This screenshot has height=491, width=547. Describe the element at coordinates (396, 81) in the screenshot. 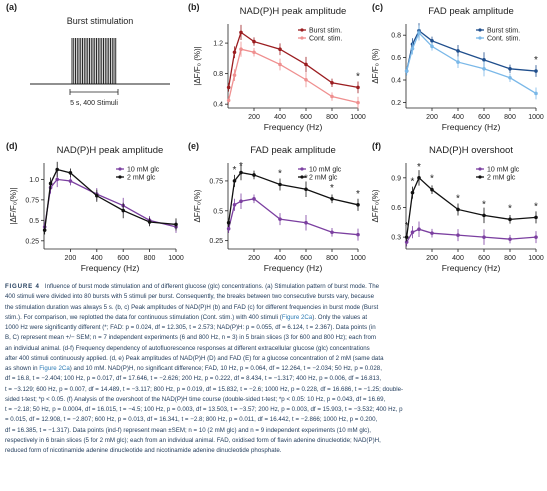

I see `y-tick-label: 0.4` at that location.